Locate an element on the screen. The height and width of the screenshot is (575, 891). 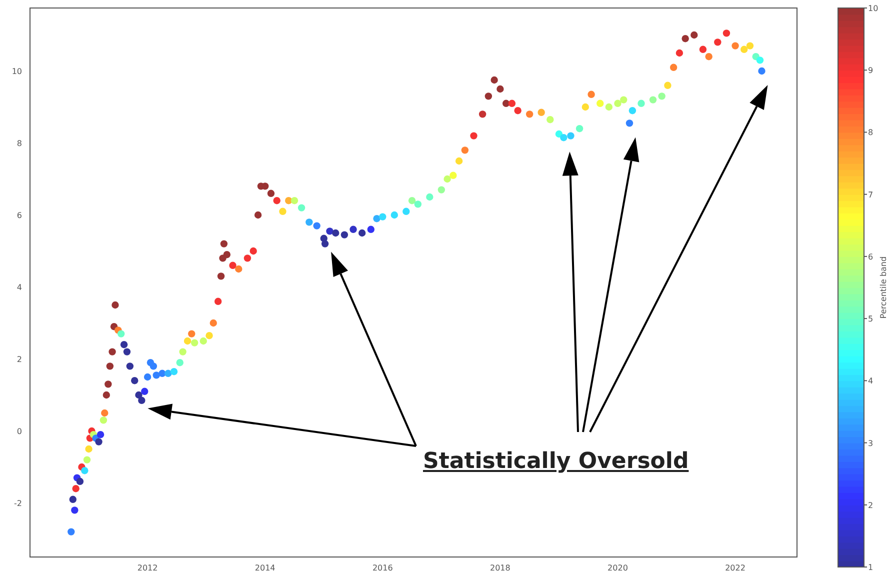
y-tick-label: 8 is located at coordinates (19, 143).